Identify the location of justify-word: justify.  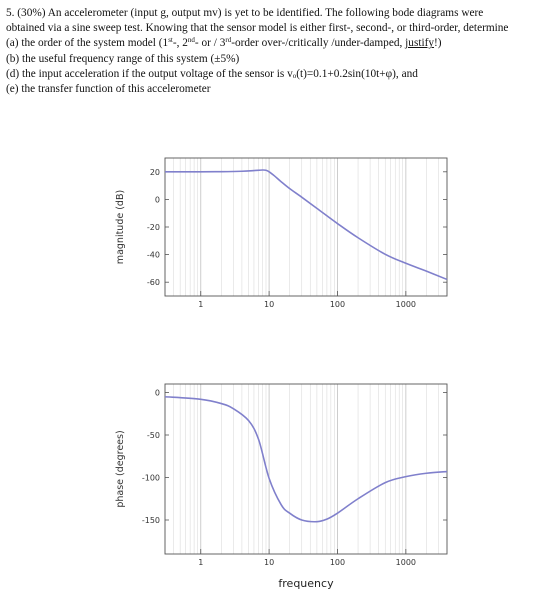
(420, 43).